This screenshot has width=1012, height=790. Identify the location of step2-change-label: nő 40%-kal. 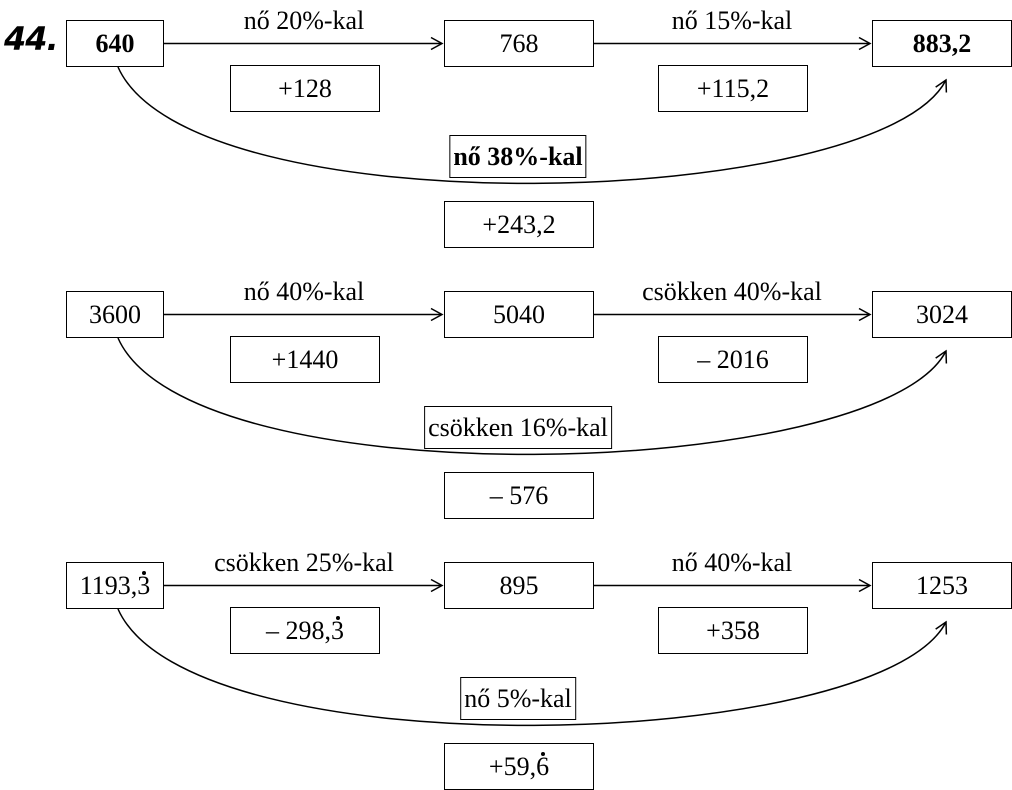
(732, 562).